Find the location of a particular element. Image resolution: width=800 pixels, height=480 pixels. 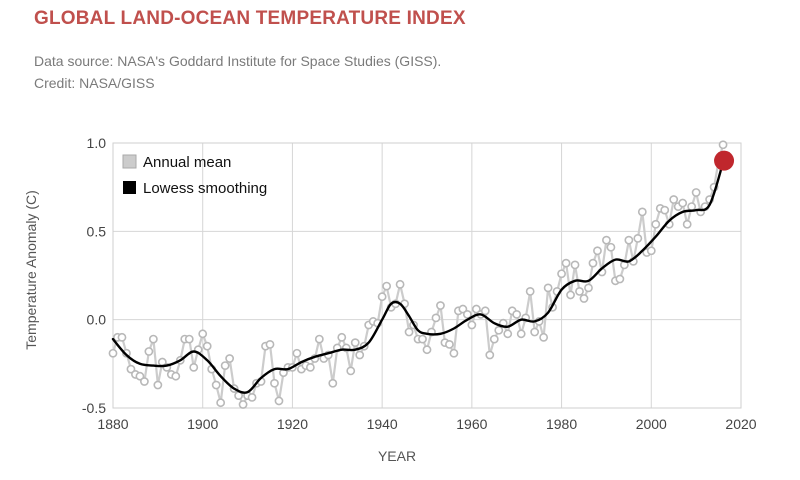

annual-point-2010 is located at coordinates (696, 192).